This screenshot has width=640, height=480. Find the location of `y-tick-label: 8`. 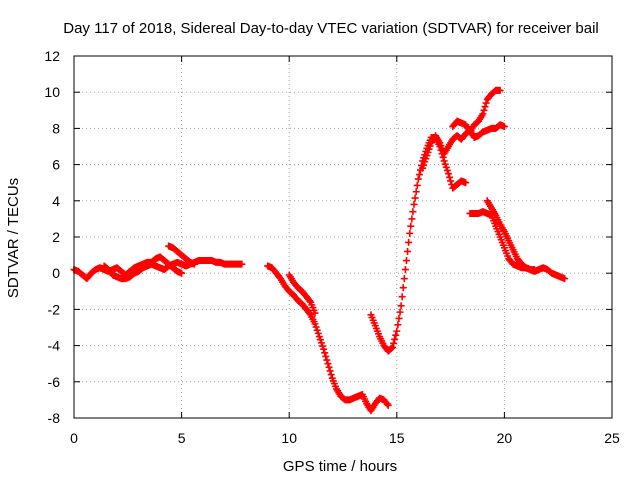

y-tick-label: 8 is located at coordinates (56, 128).